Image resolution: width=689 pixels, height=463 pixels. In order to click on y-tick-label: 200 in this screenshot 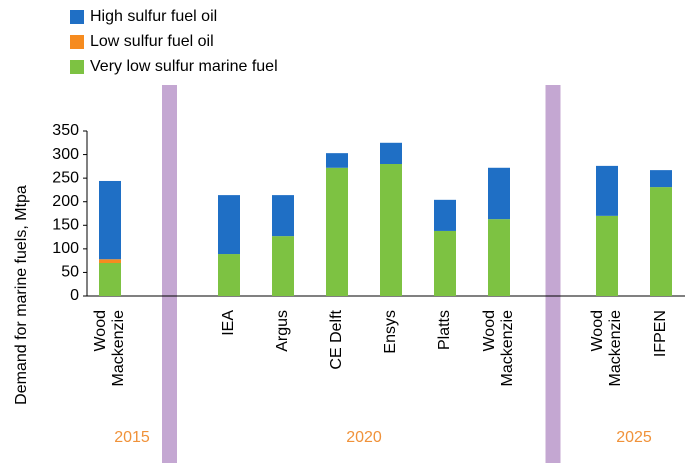, I will do `click(65, 201)`.